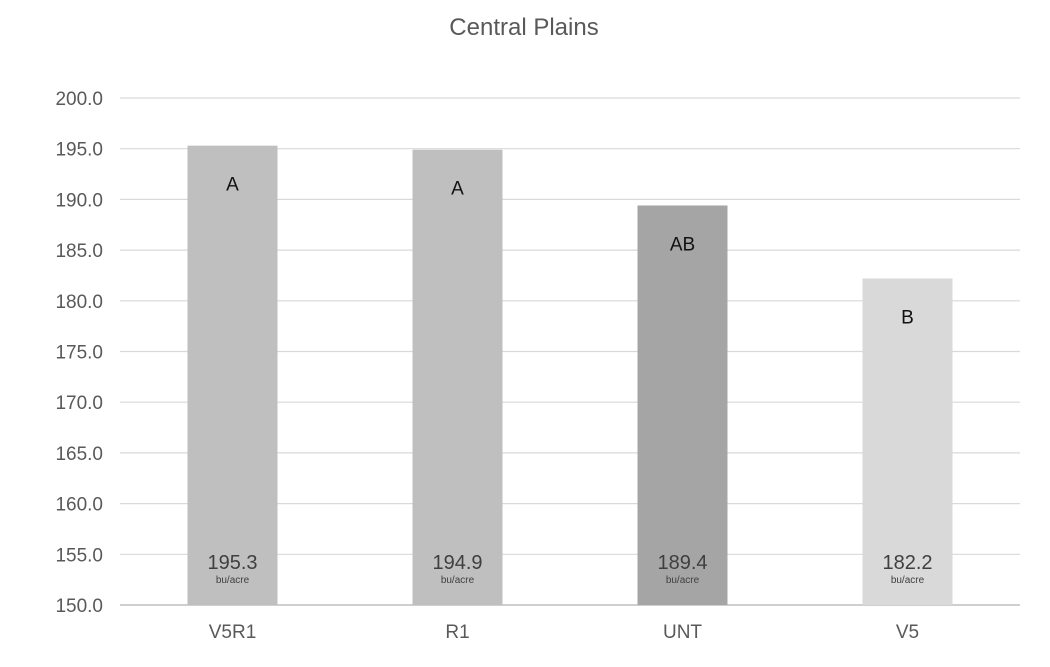 The width and height of the screenshot is (1050, 667). Describe the element at coordinates (232, 375) in the screenshot. I see `bar-v5r1` at that location.